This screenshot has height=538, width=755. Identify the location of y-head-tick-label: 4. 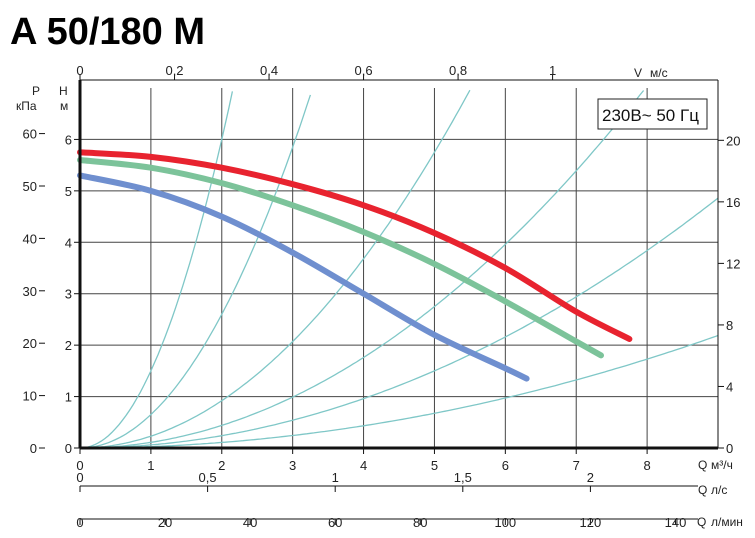
(68, 242).